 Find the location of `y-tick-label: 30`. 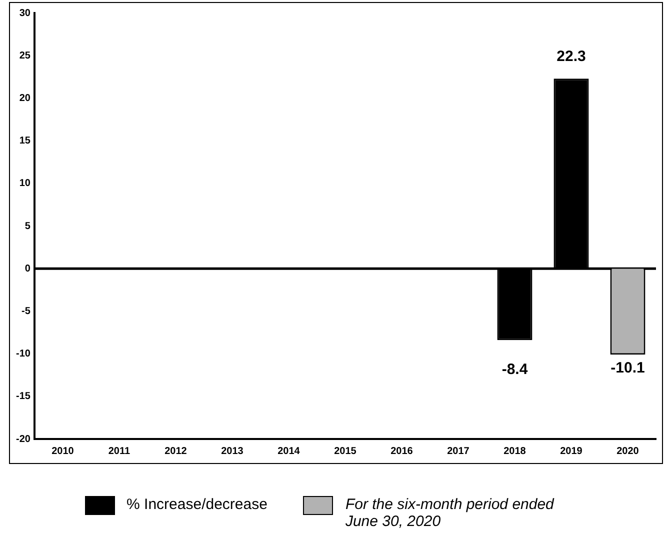

y-tick-label: 30 is located at coordinates (25, 13).